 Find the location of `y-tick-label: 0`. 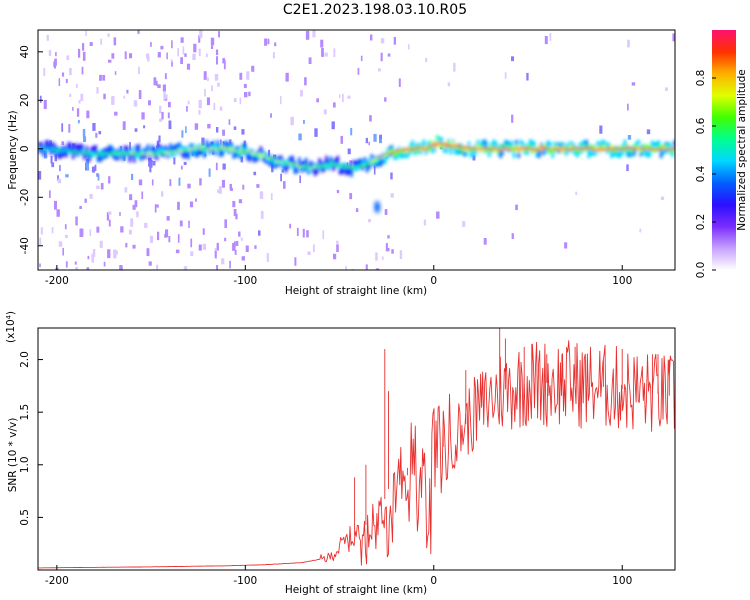

y-tick-label: 0 is located at coordinates (25, 148).